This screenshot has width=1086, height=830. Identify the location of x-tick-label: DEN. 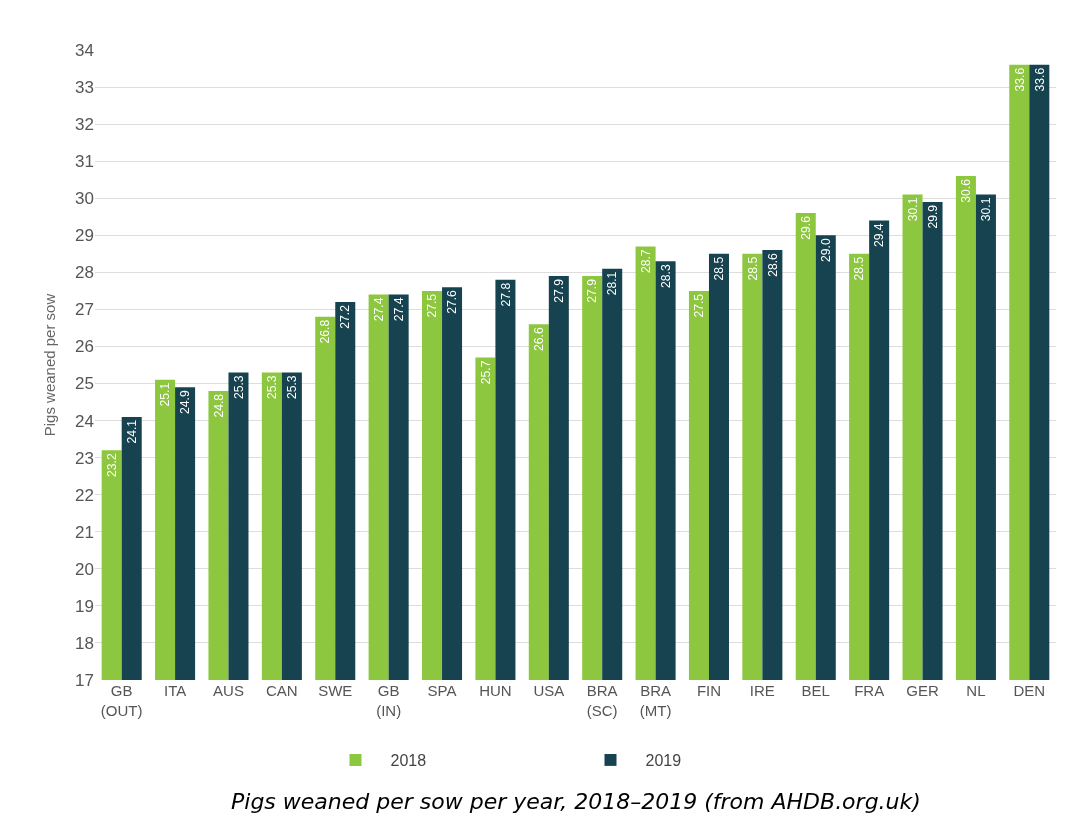
(1029, 690).